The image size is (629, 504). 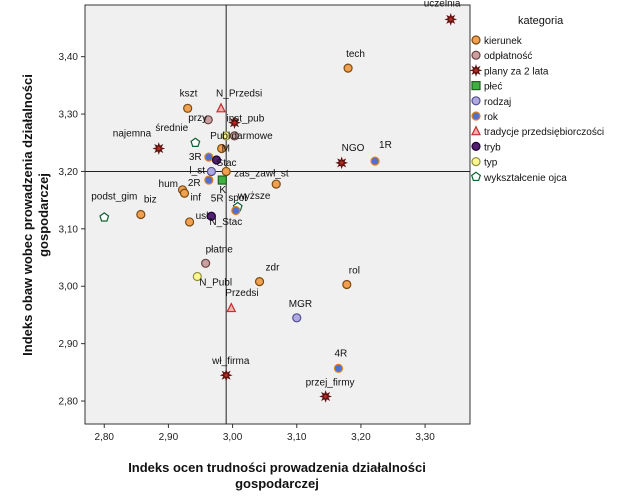 What do you see at coordinates (69, 287) in the screenshot?
I see `y-tick-label: 3,00` at bounding box center [69, 287].